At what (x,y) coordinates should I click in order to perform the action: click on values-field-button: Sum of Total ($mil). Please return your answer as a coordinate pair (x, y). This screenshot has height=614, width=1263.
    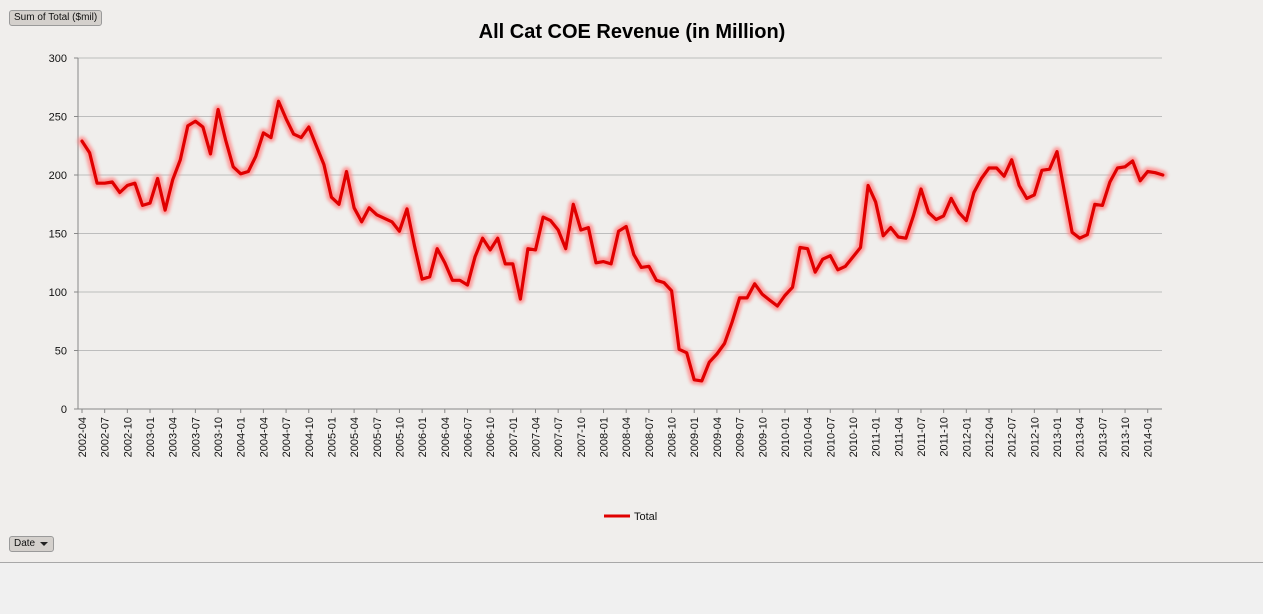
    Looking at the image, I should click on (56, 18).